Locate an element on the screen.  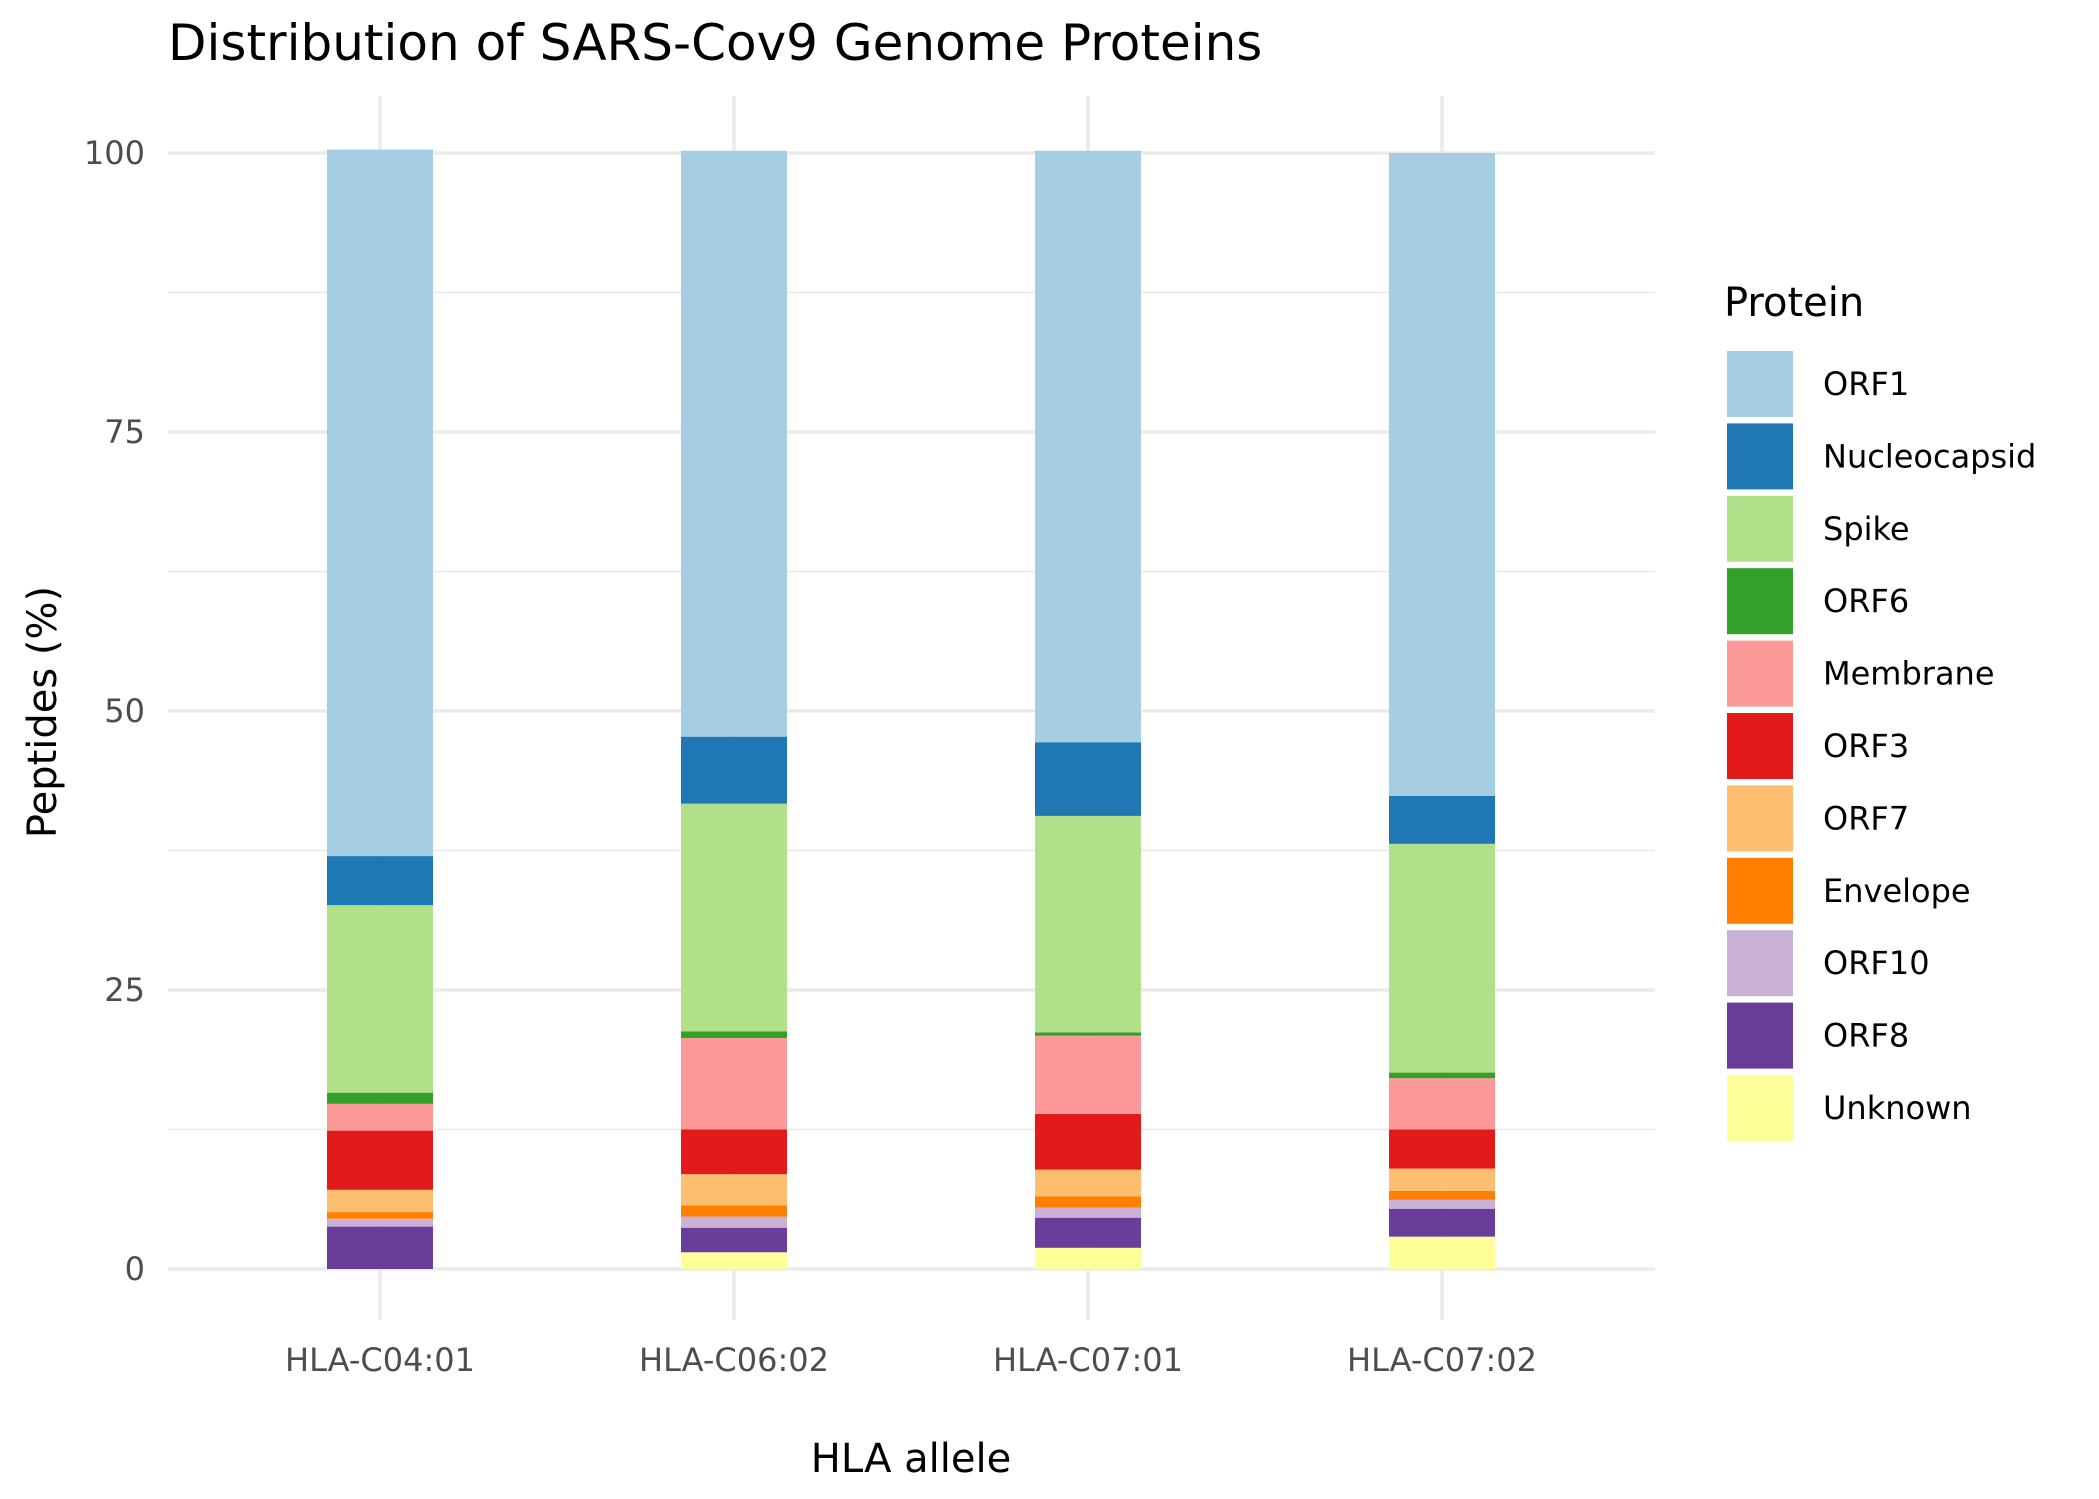
bar-segment-hla-c06-02-orf8 is located at coordinates (734, 1240).